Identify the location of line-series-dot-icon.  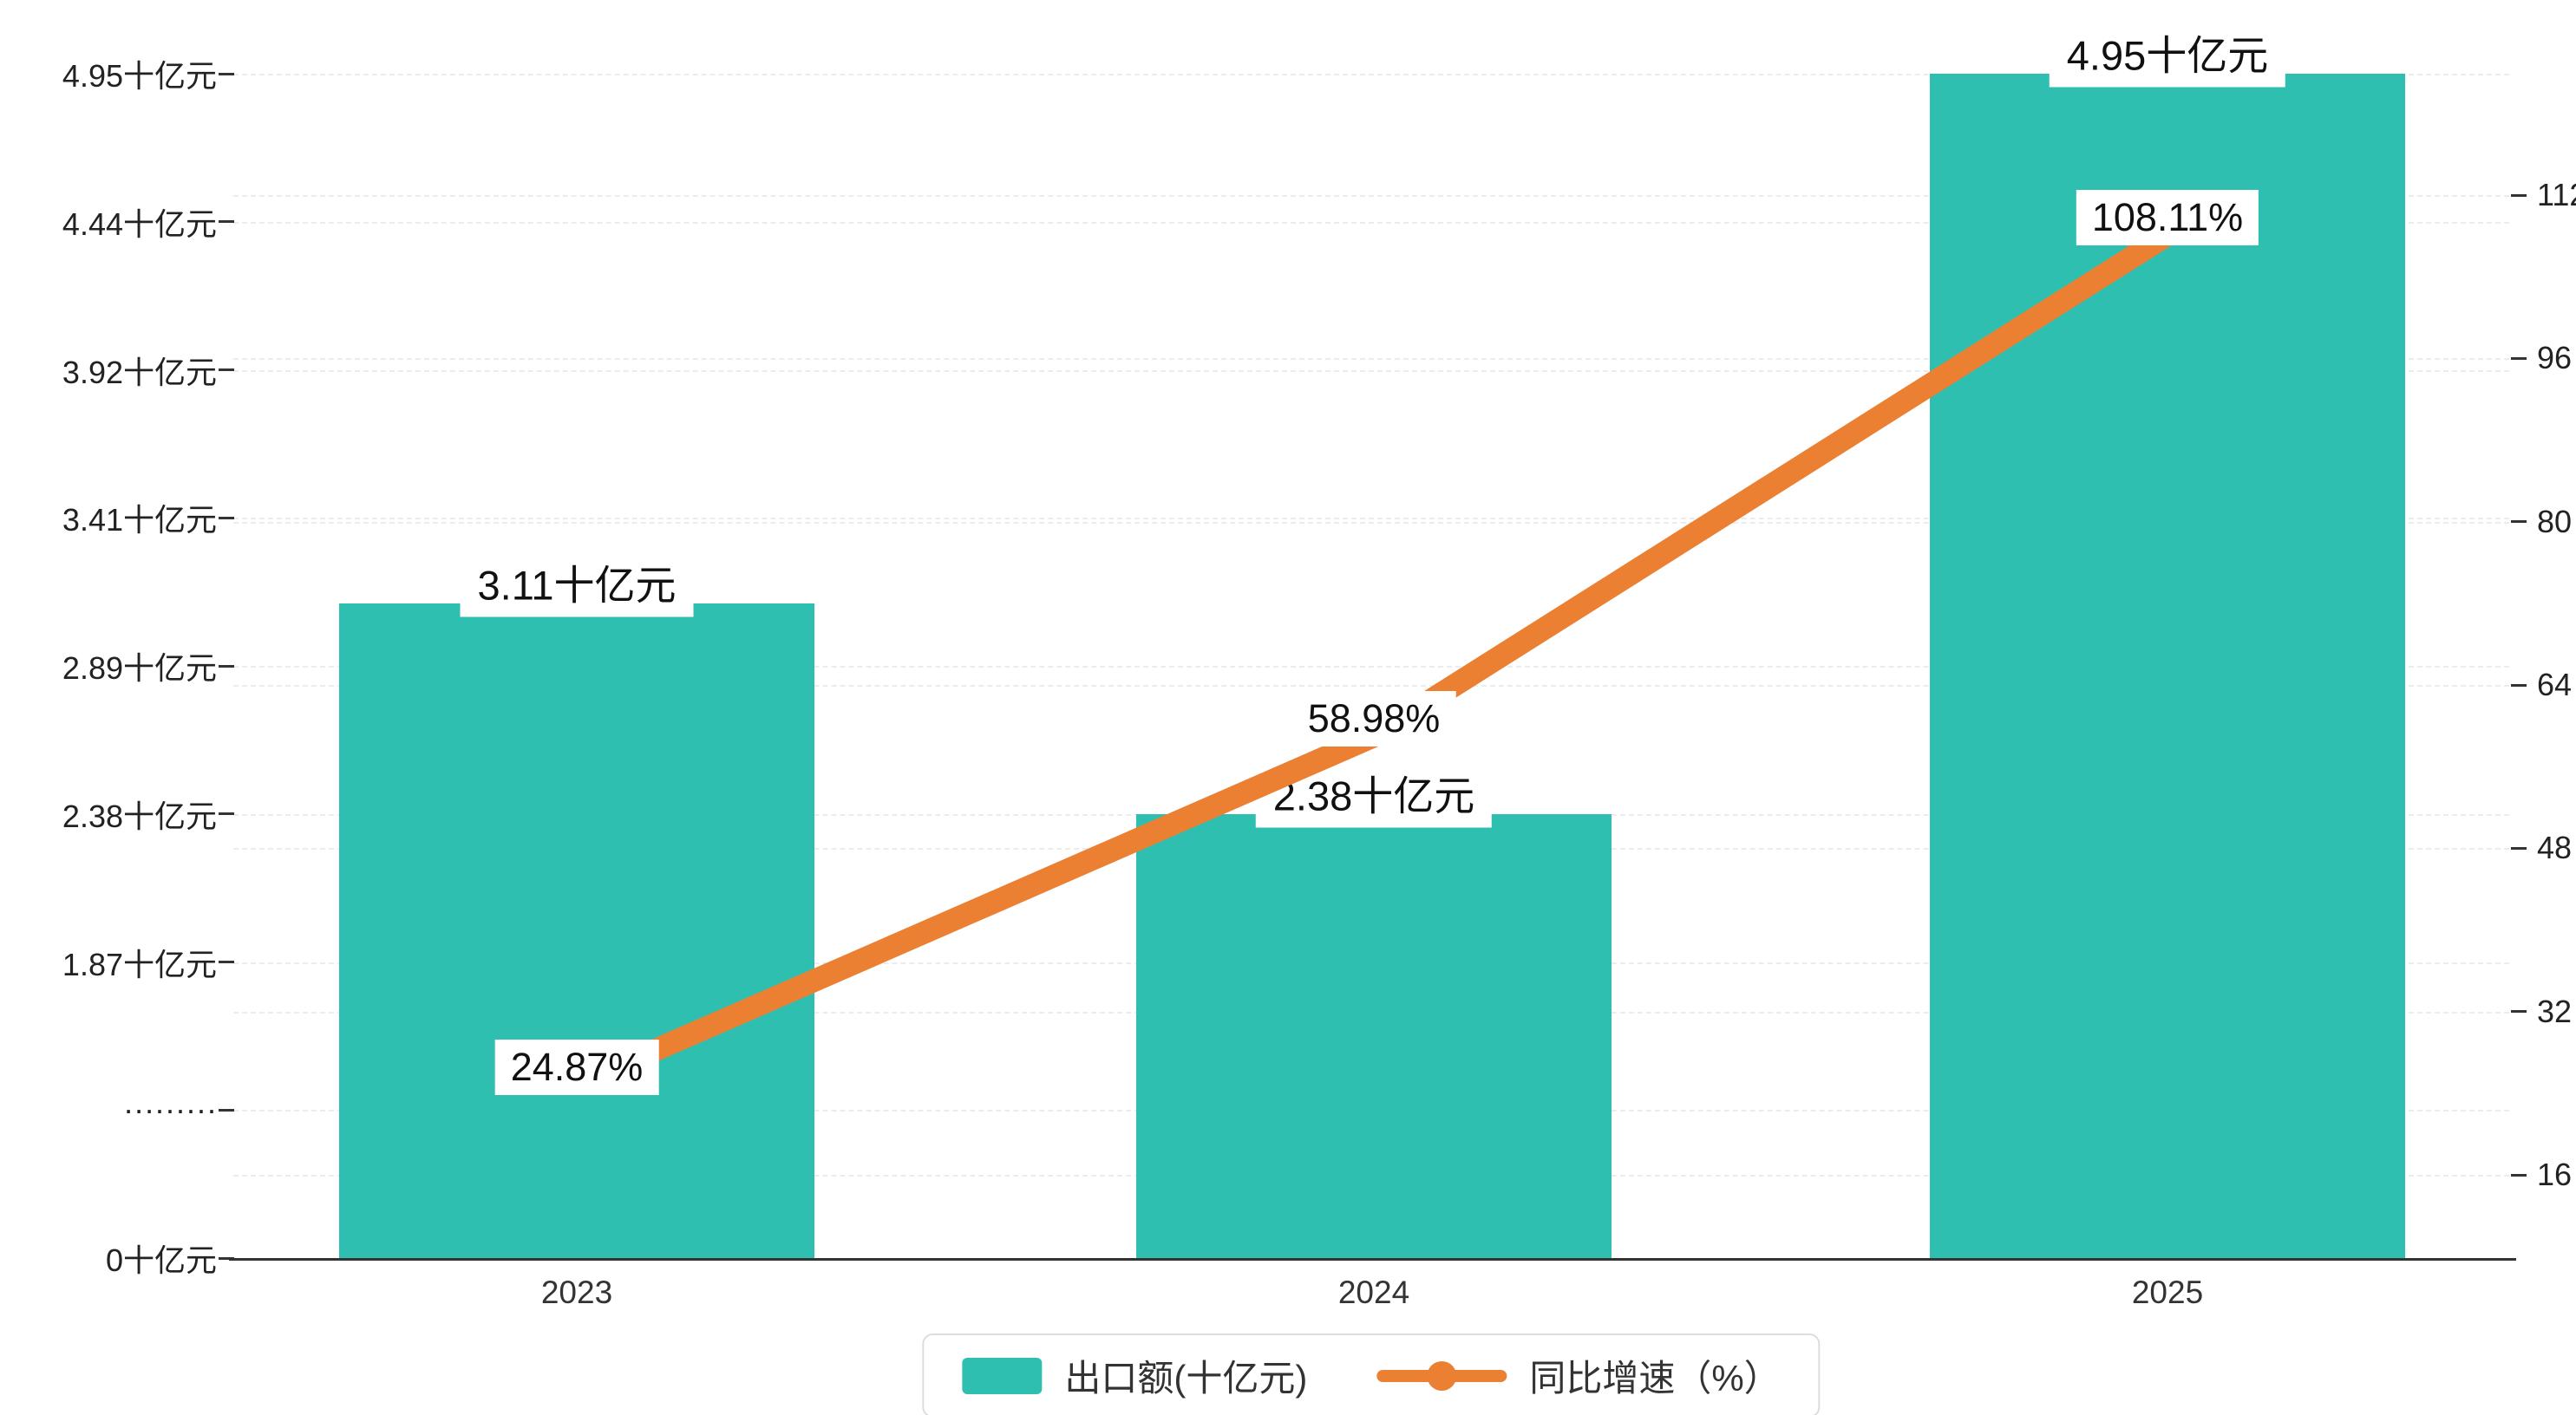
(1442, 1375).